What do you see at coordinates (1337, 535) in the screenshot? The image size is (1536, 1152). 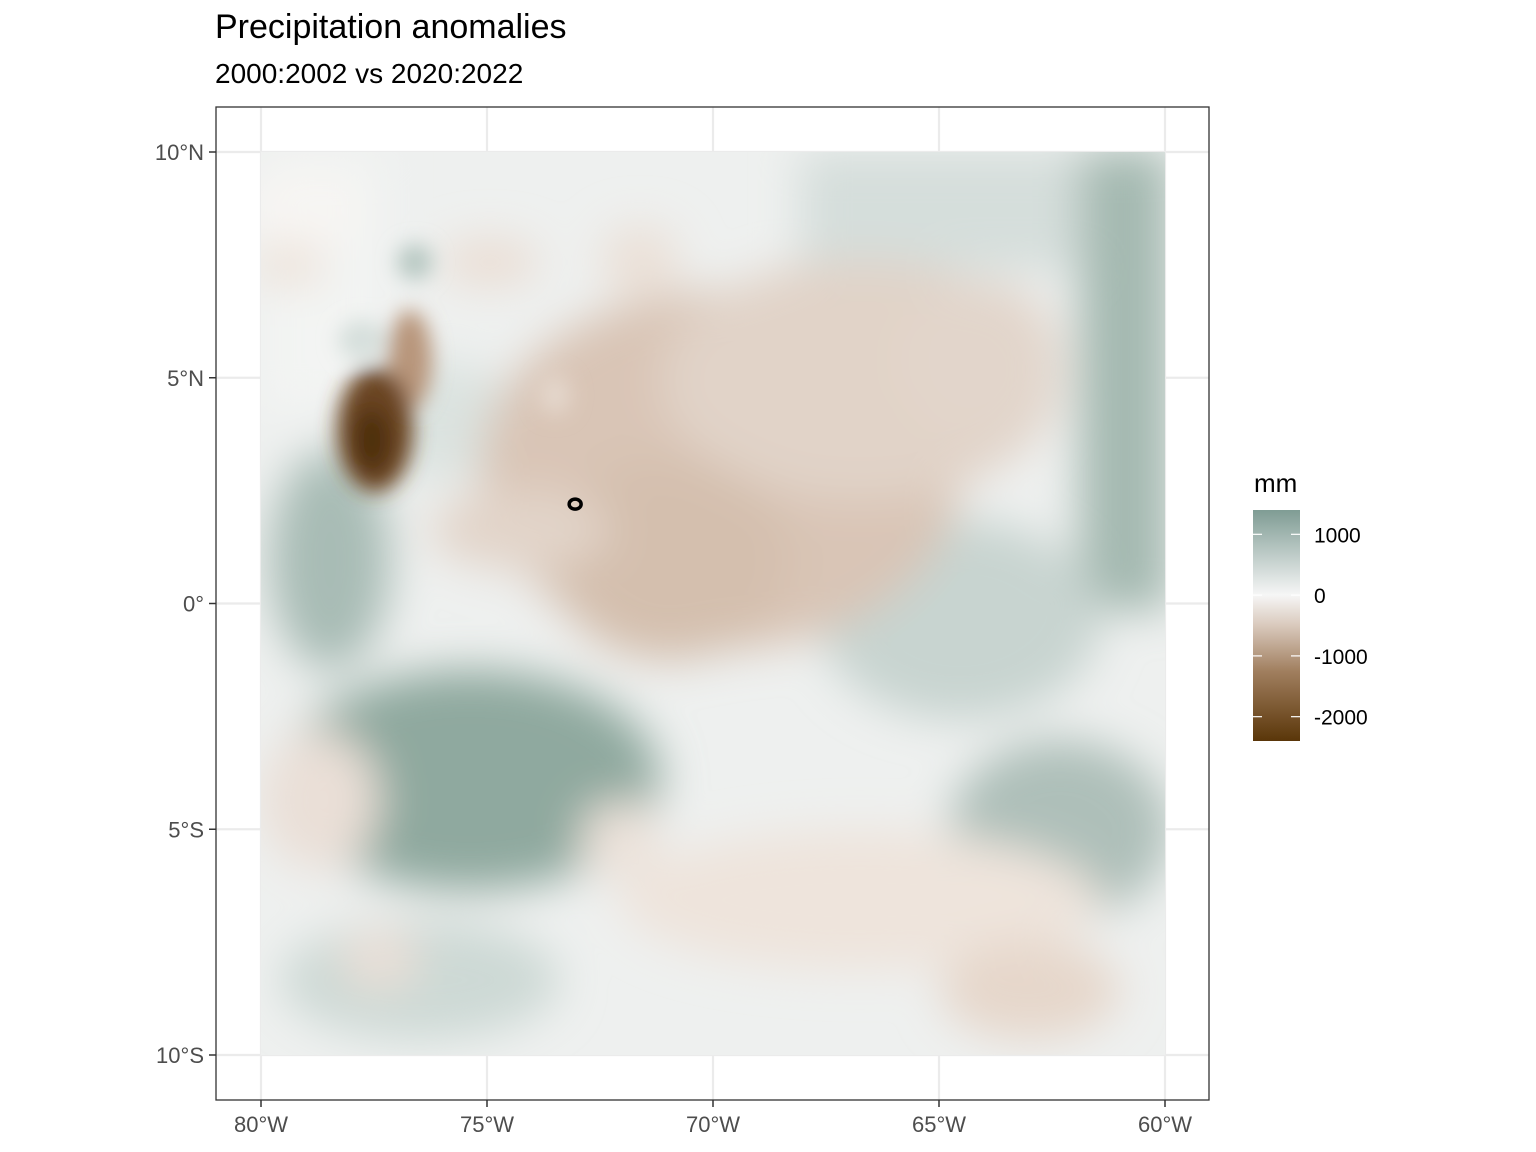 I see `legend-label: 1000` at bounding box center [1337, 535].